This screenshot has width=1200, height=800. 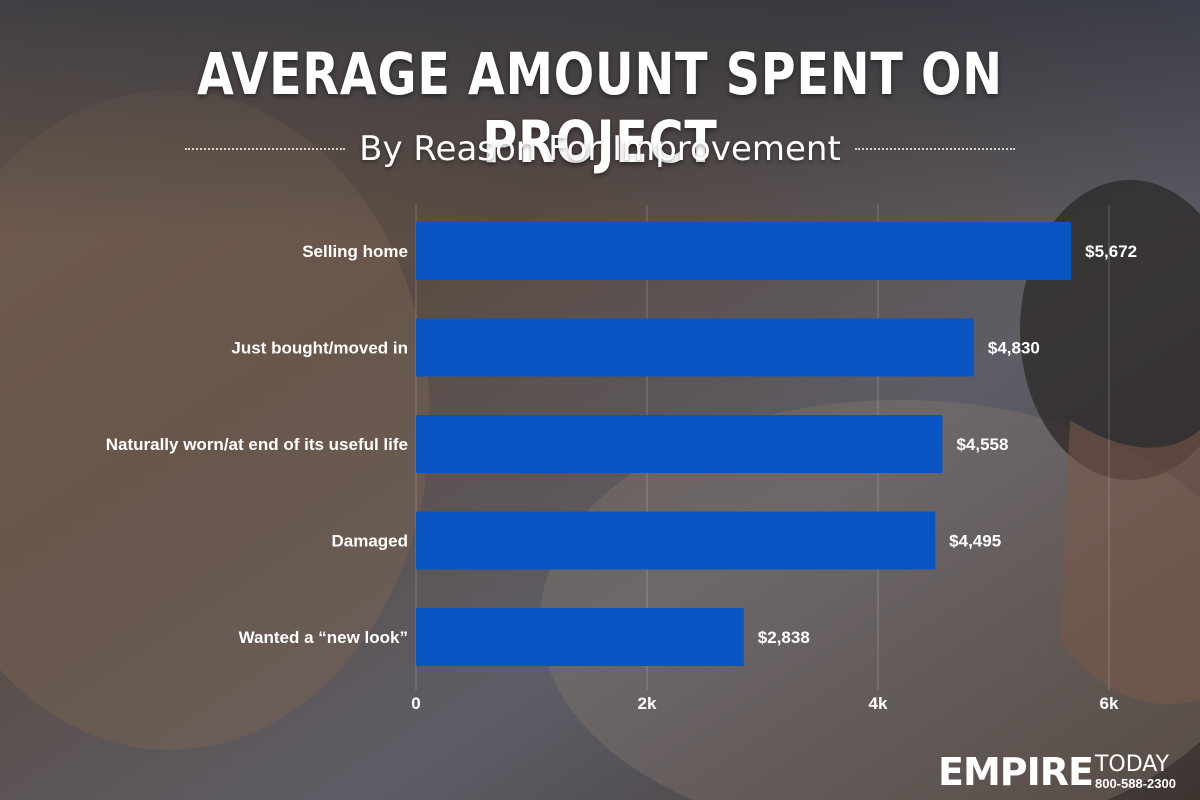 I want to click on empire-today-logo: EMPIRE TODAY 800-588-2300, so click(x=1058, y=767).